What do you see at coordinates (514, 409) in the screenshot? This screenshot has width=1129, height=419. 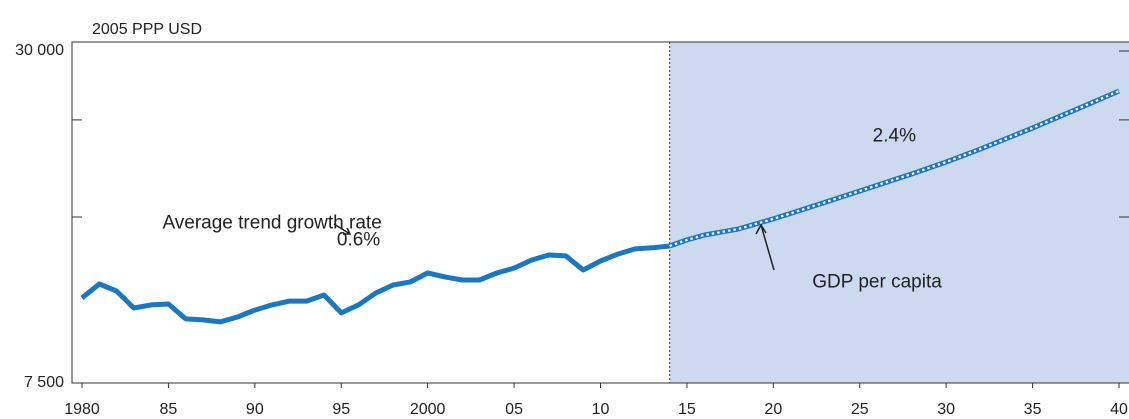 I see `x-tick-label: 05` at bounding box center [514, 409].